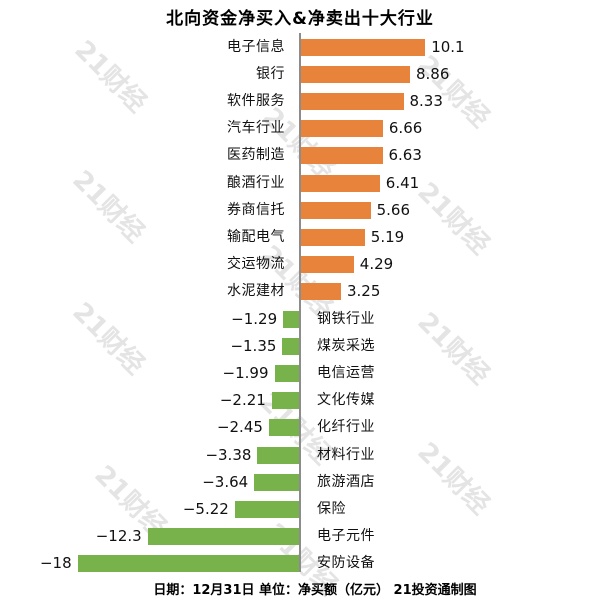 Image resolution: width=600 pixels, height=600 pixels. Describe the element at coordinates (205, 508) in the screenshot. I see `value-label: −5.22` at that location.